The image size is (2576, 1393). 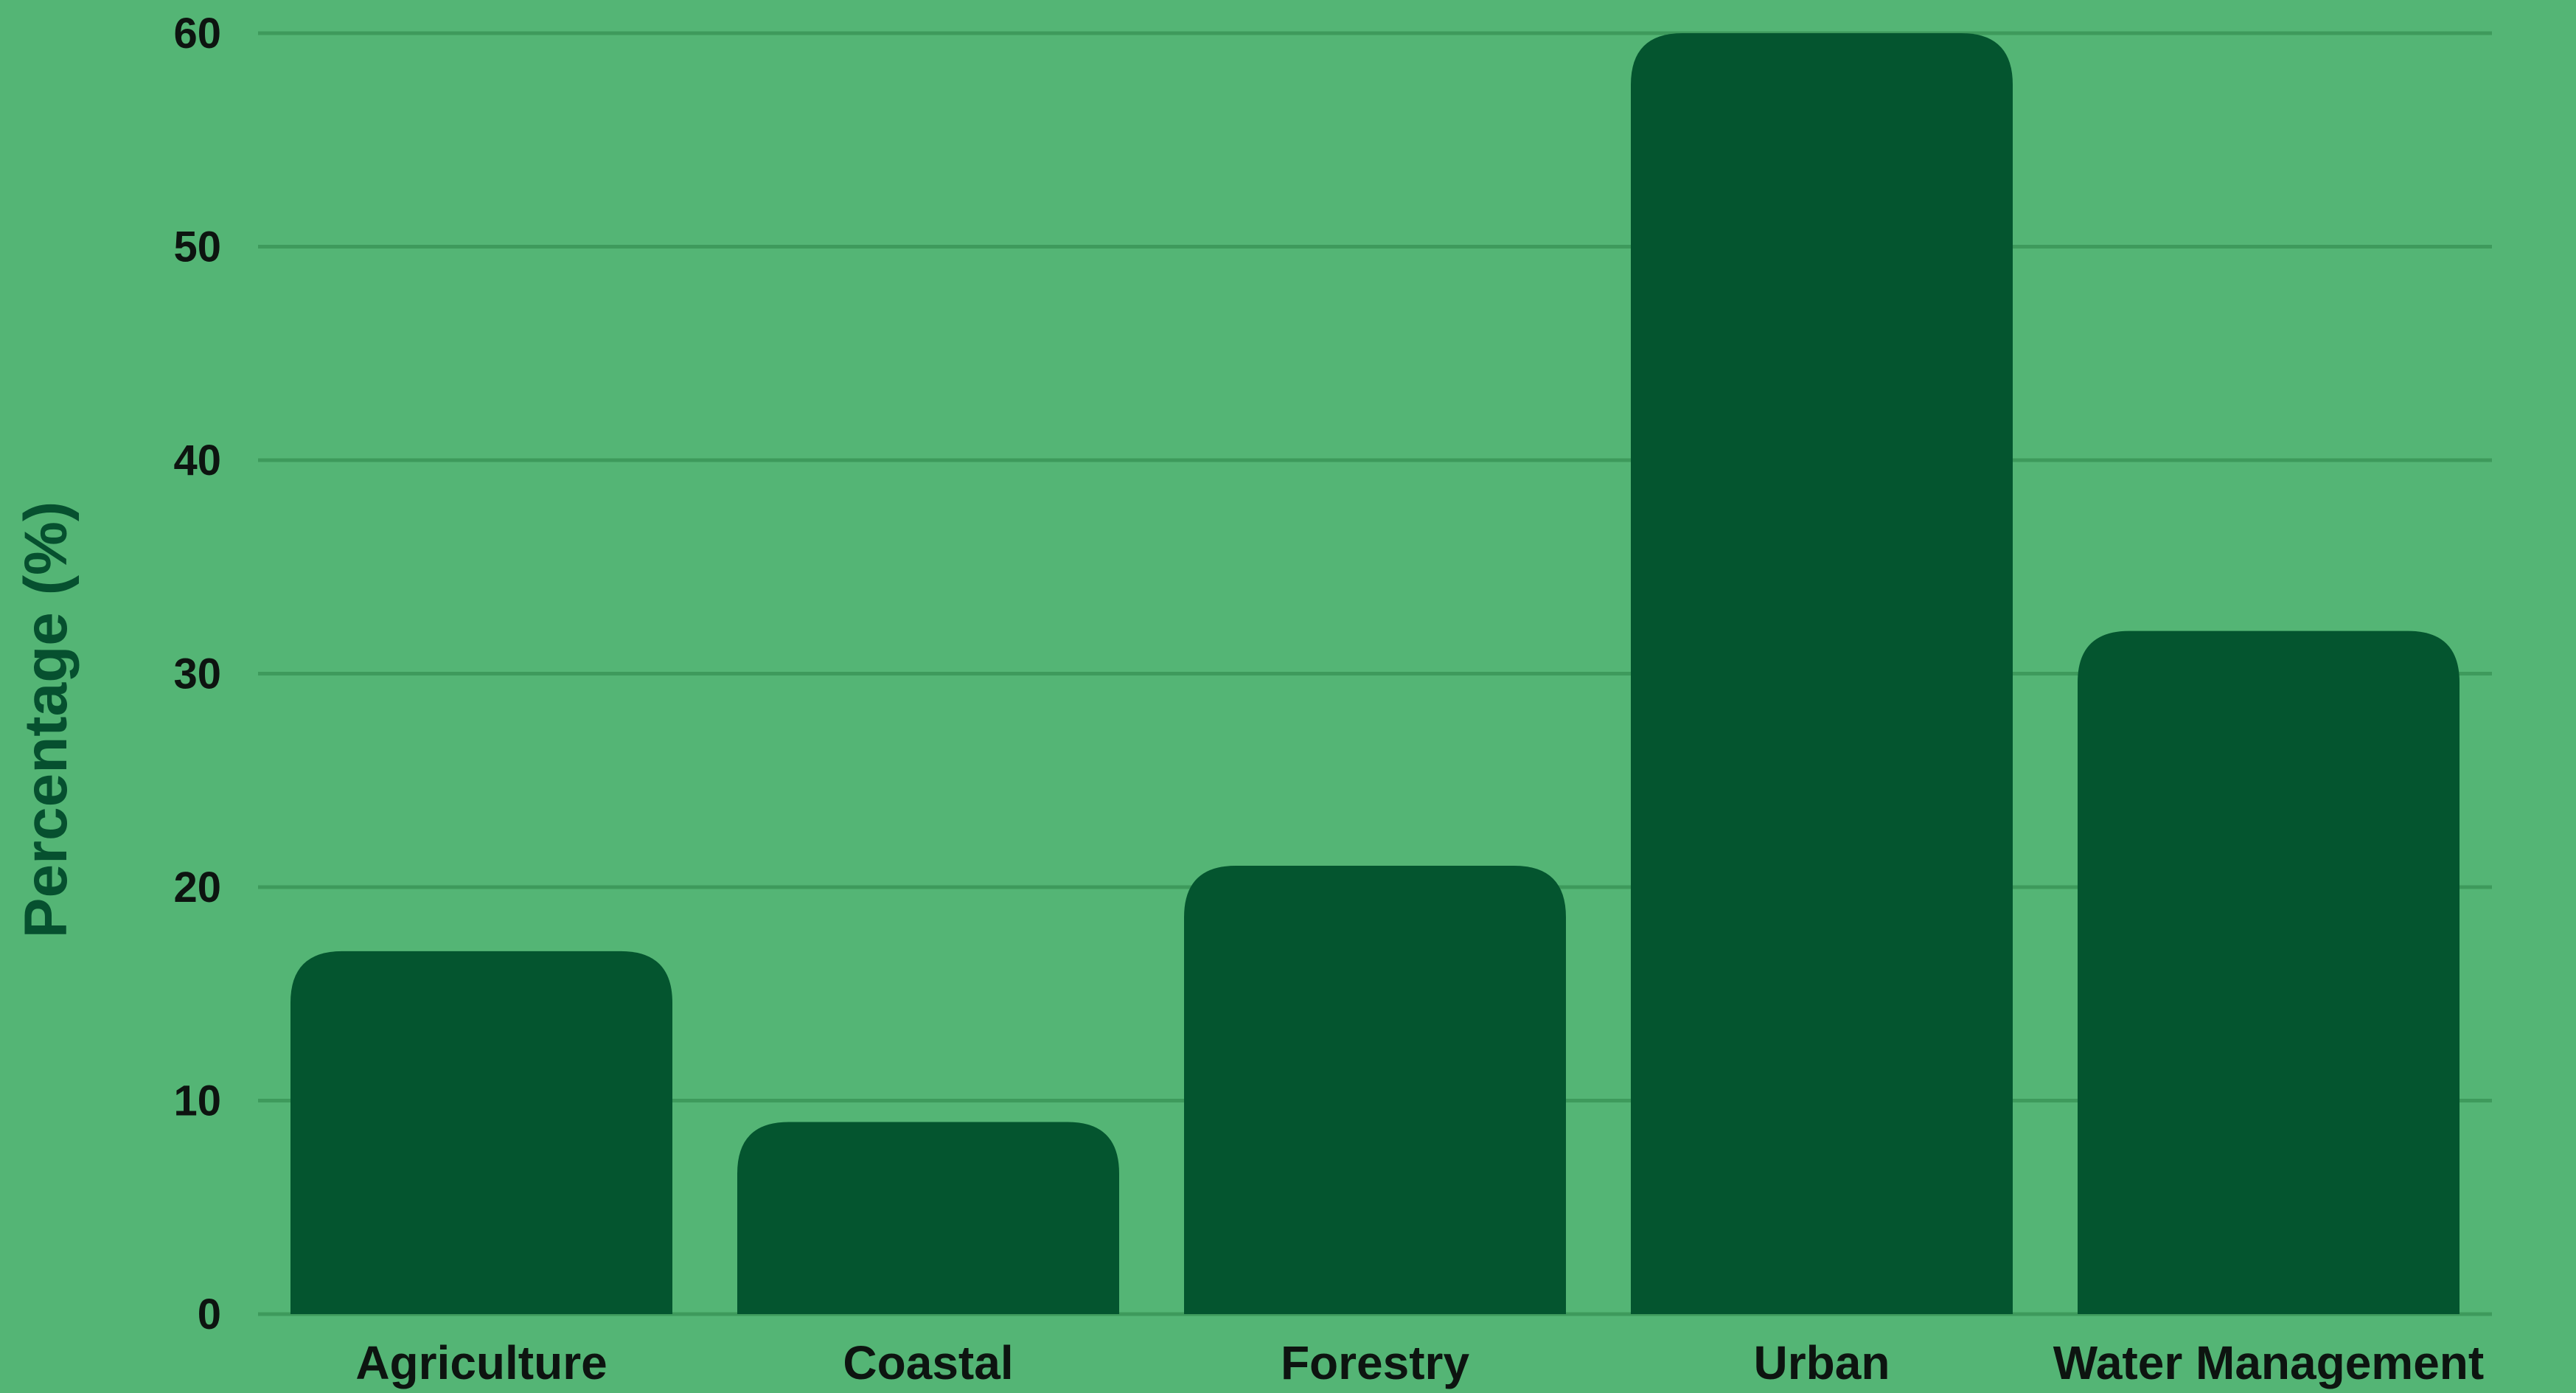 What do you see at coordinates (481, 1132) in the screenshot?
I see `bar-agriculture` at bounding box center [481, 1132].